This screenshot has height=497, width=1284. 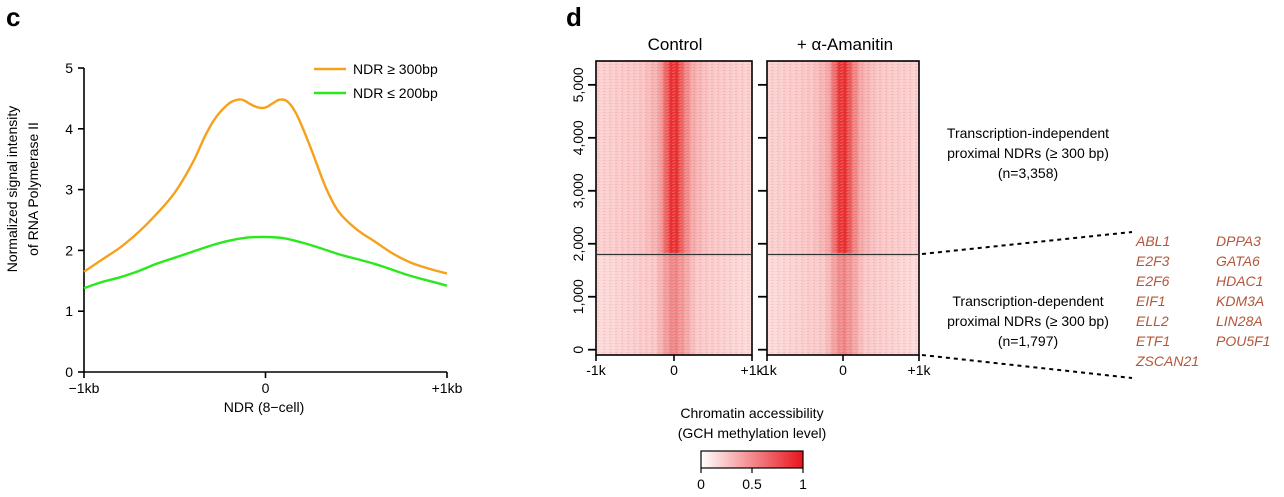 I want to click on heatmap-control, so click(x=674, y=208).